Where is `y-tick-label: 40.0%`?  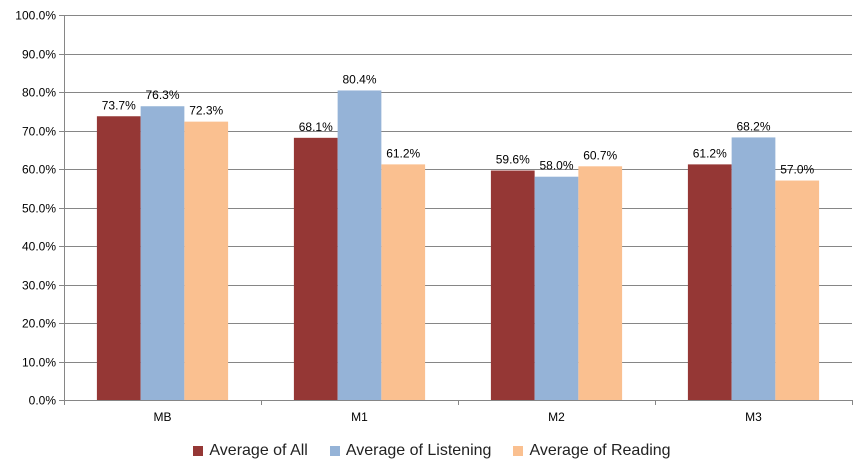 y-tick-label: 40.0% is located at coordinates (39, 247).